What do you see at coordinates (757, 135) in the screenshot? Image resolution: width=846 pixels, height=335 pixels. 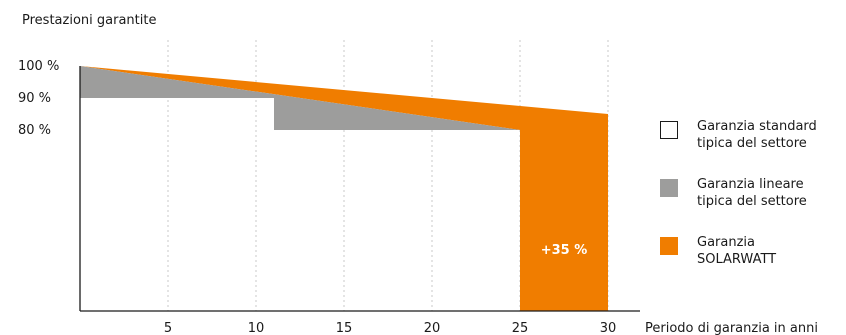 I see `legend-label-standard: Garanzia standard tipica del settore` at bounding box center [757, 135].